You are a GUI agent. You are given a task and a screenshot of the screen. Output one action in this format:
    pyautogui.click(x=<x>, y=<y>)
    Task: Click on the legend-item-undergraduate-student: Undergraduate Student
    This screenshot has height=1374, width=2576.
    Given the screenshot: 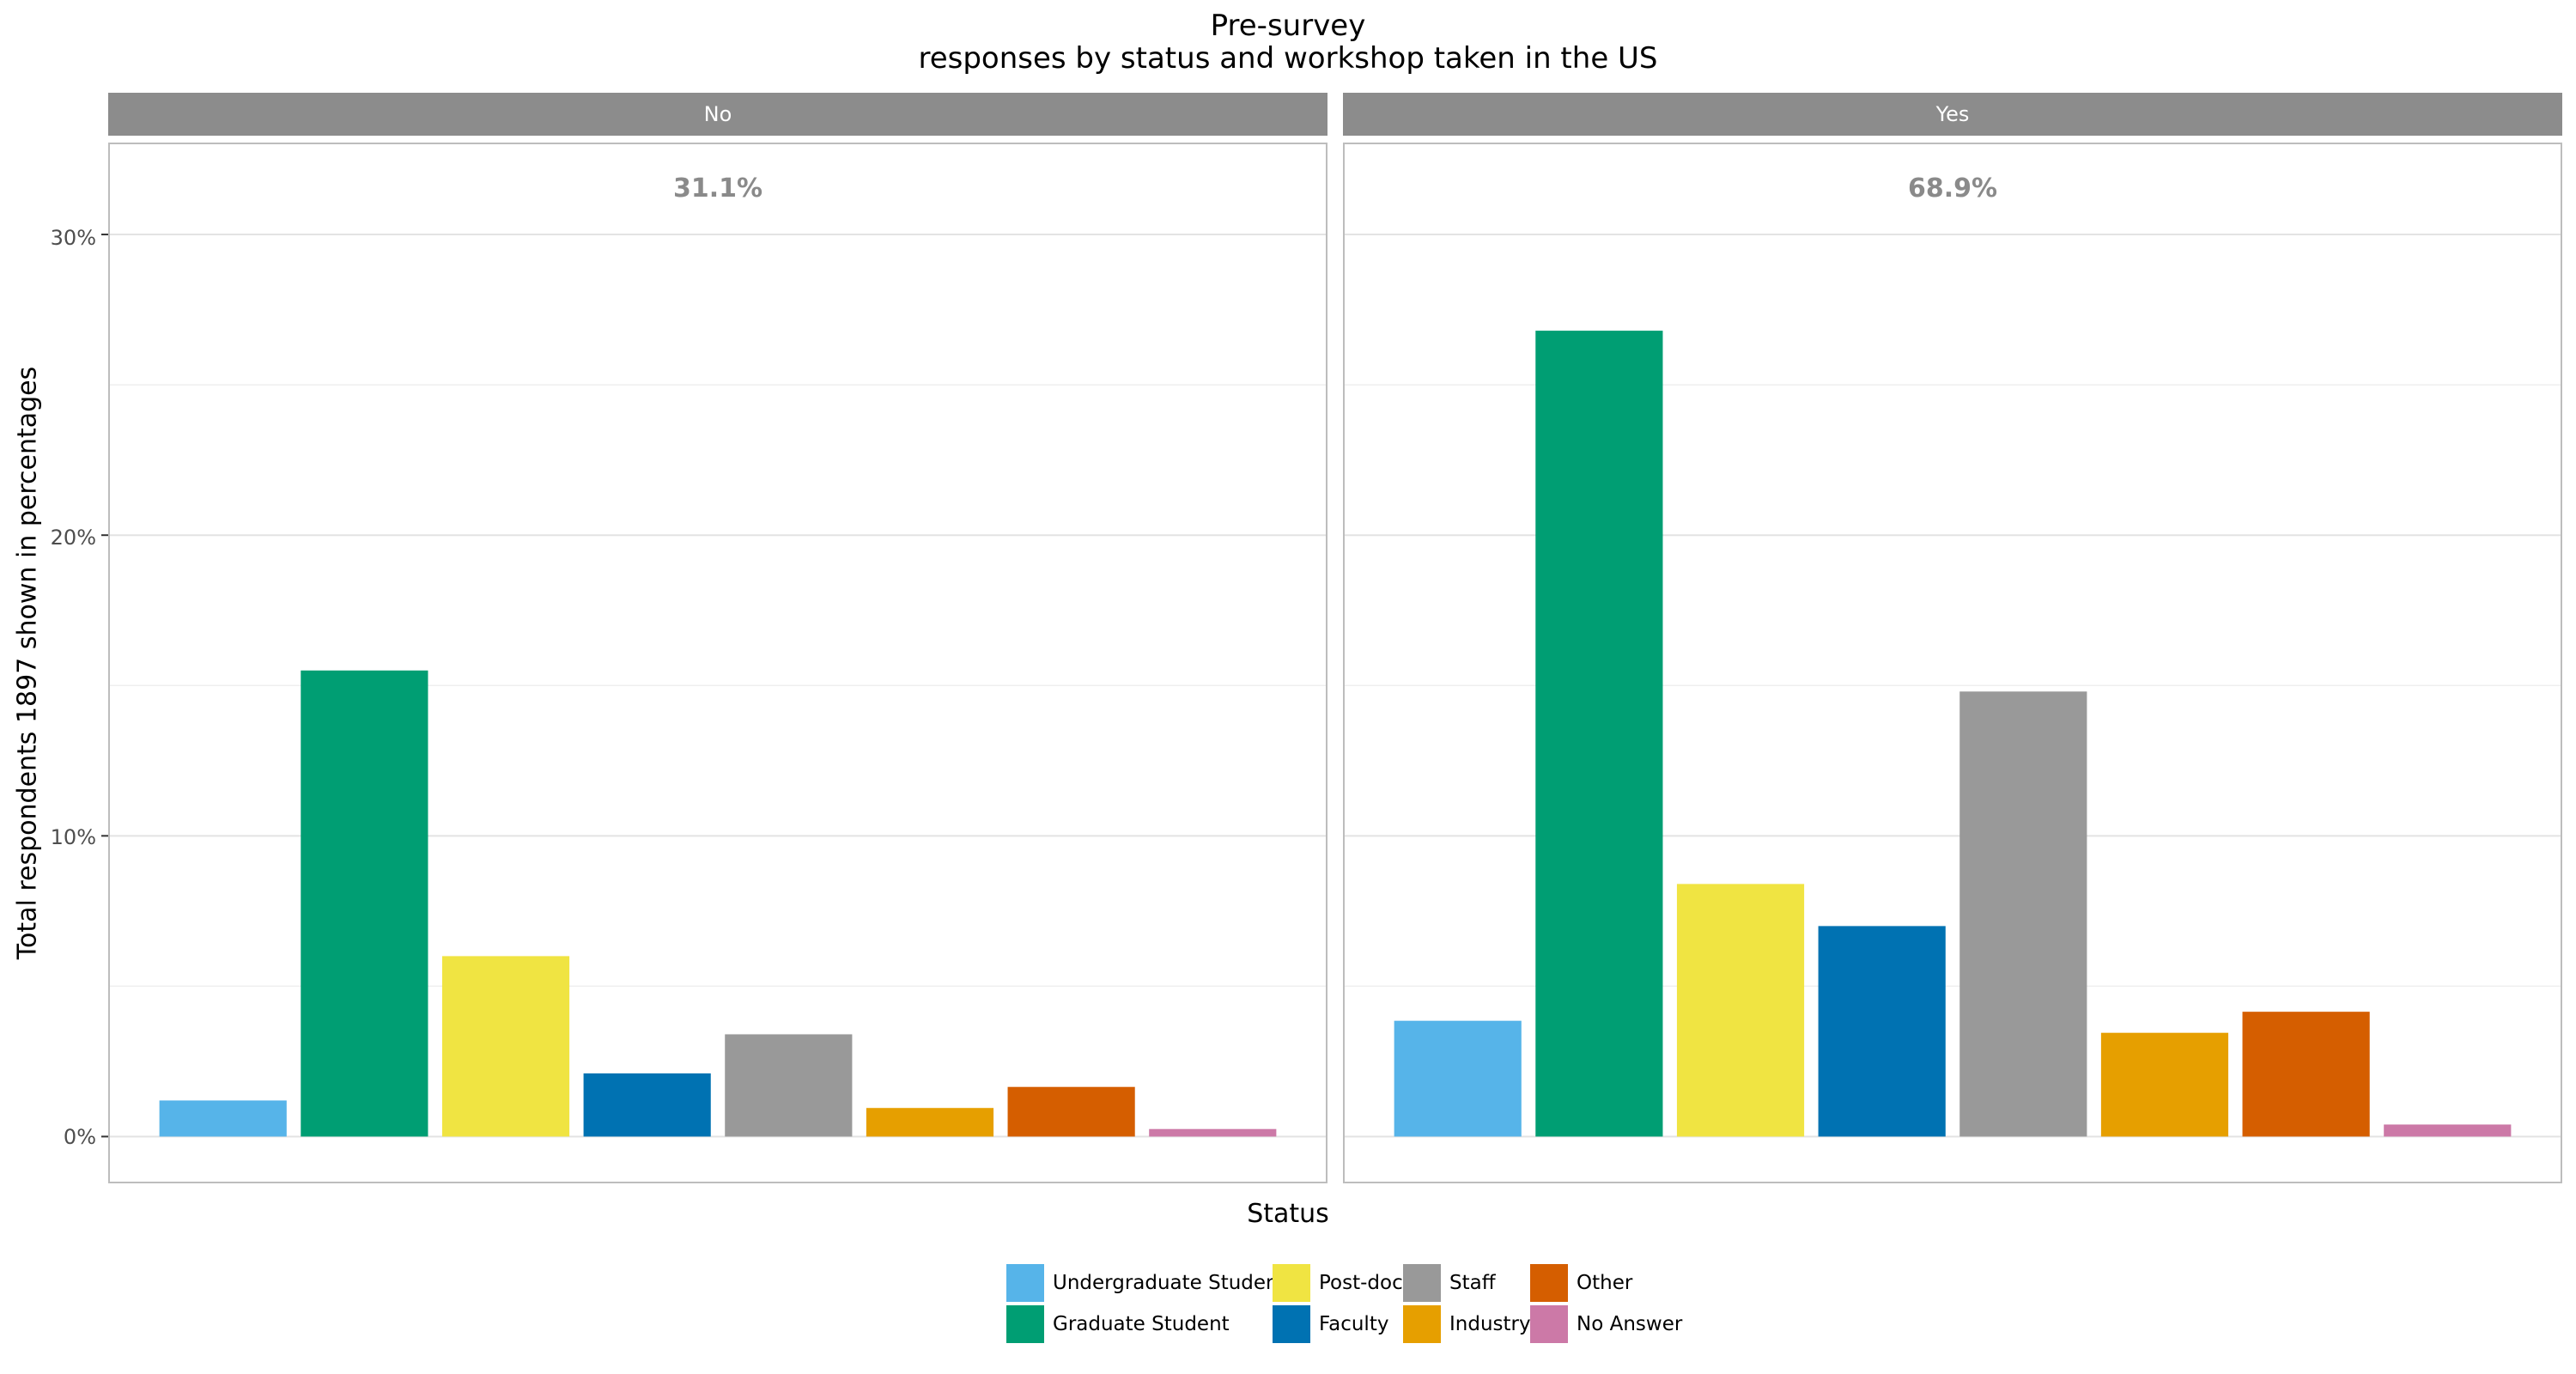 What is the action you would take?
    pyautogui.click(x=1146, y=1283)
    